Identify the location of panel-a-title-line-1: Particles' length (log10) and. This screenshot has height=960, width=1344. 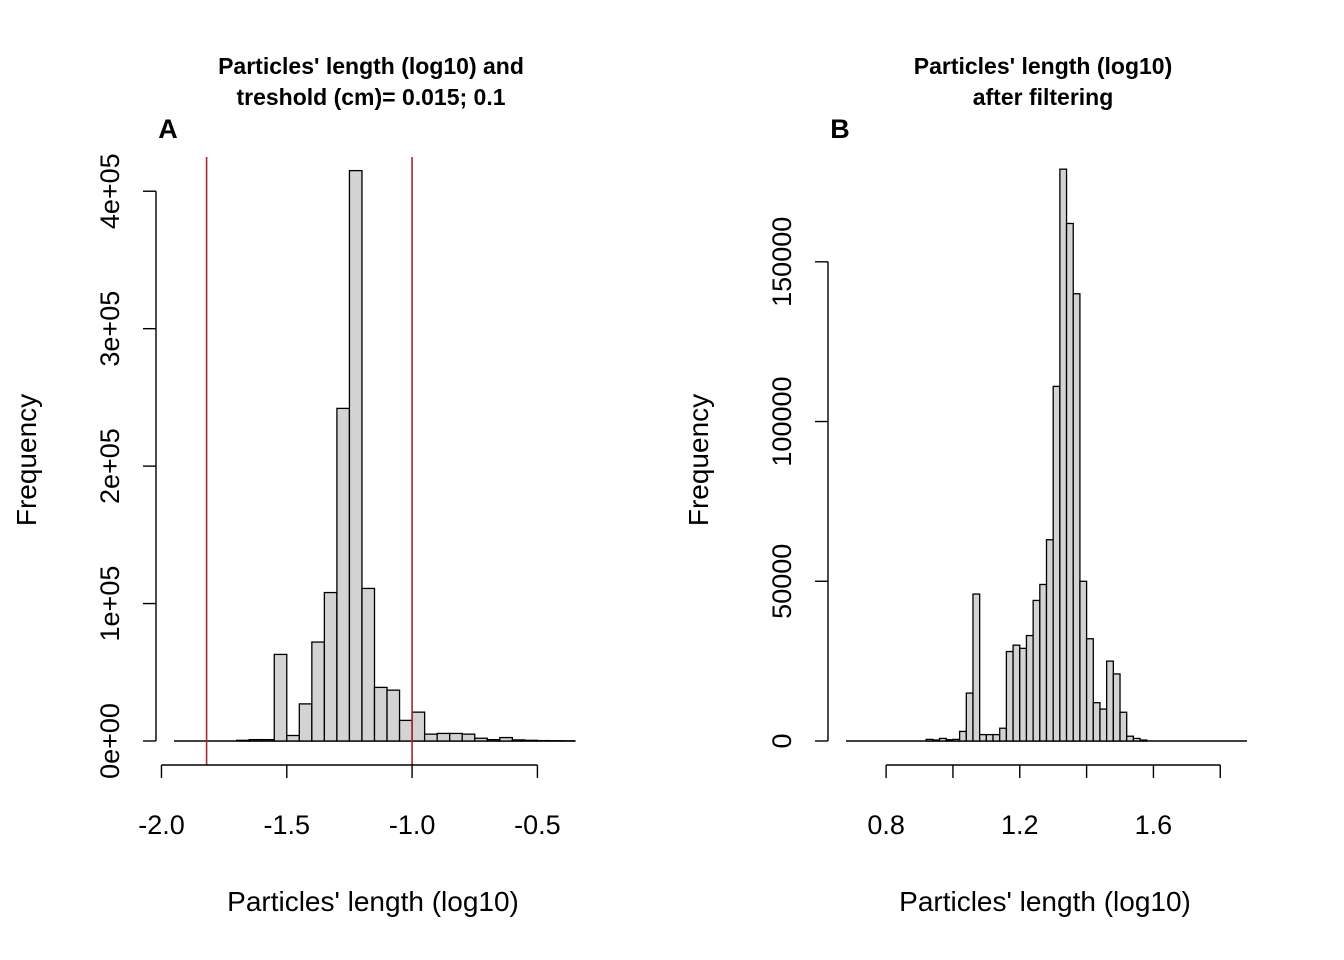
(371, 66).